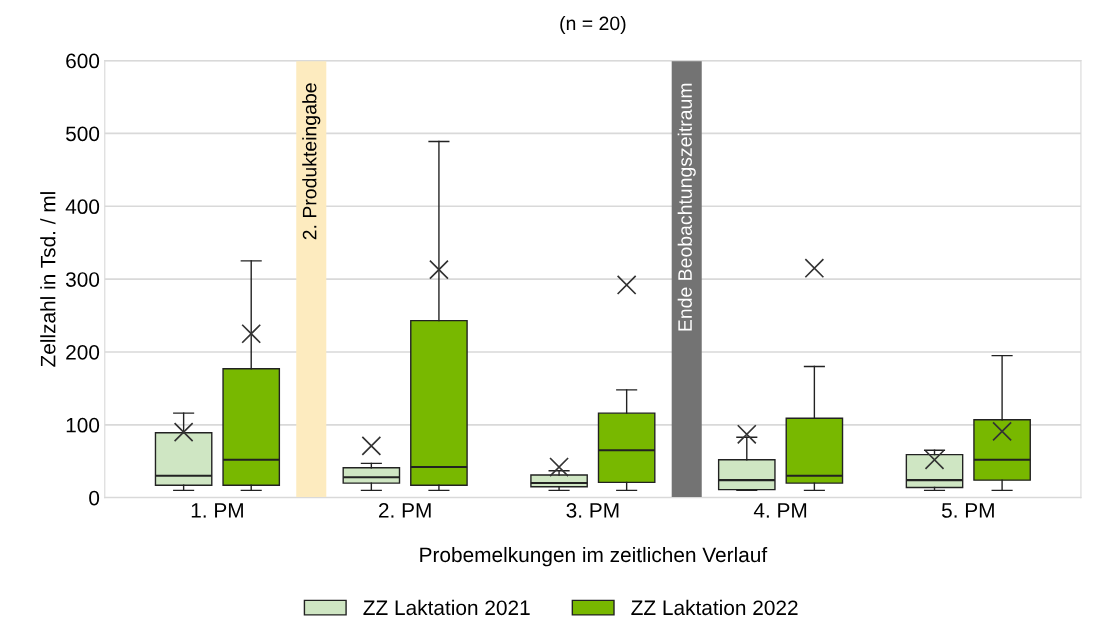 The width and height of the screenshot is (1103, 638). I want to click on x-tick-label: 2. PM, so click(404, 510).